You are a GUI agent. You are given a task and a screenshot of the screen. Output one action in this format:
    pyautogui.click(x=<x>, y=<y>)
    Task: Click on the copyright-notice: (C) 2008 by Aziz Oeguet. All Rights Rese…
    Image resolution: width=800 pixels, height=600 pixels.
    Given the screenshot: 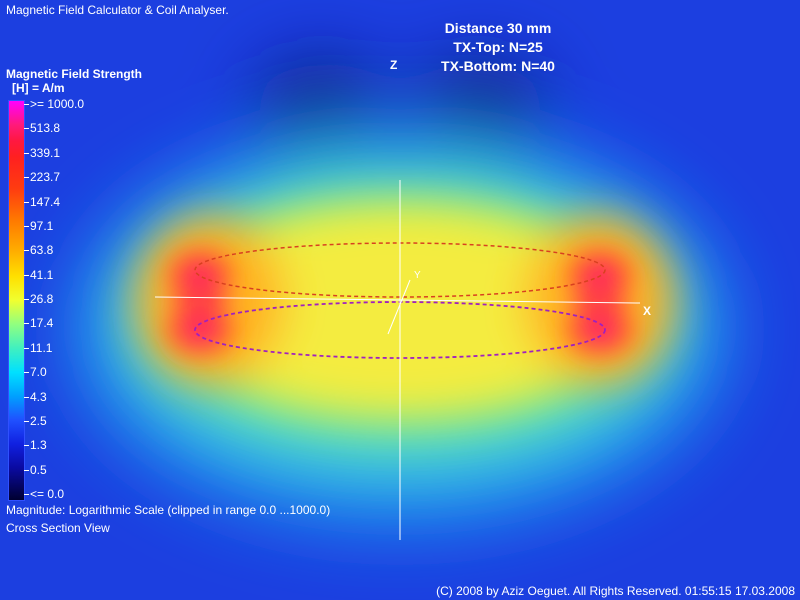 What is the action you would take?
    pyautogui.click(x=615, y=591)
    